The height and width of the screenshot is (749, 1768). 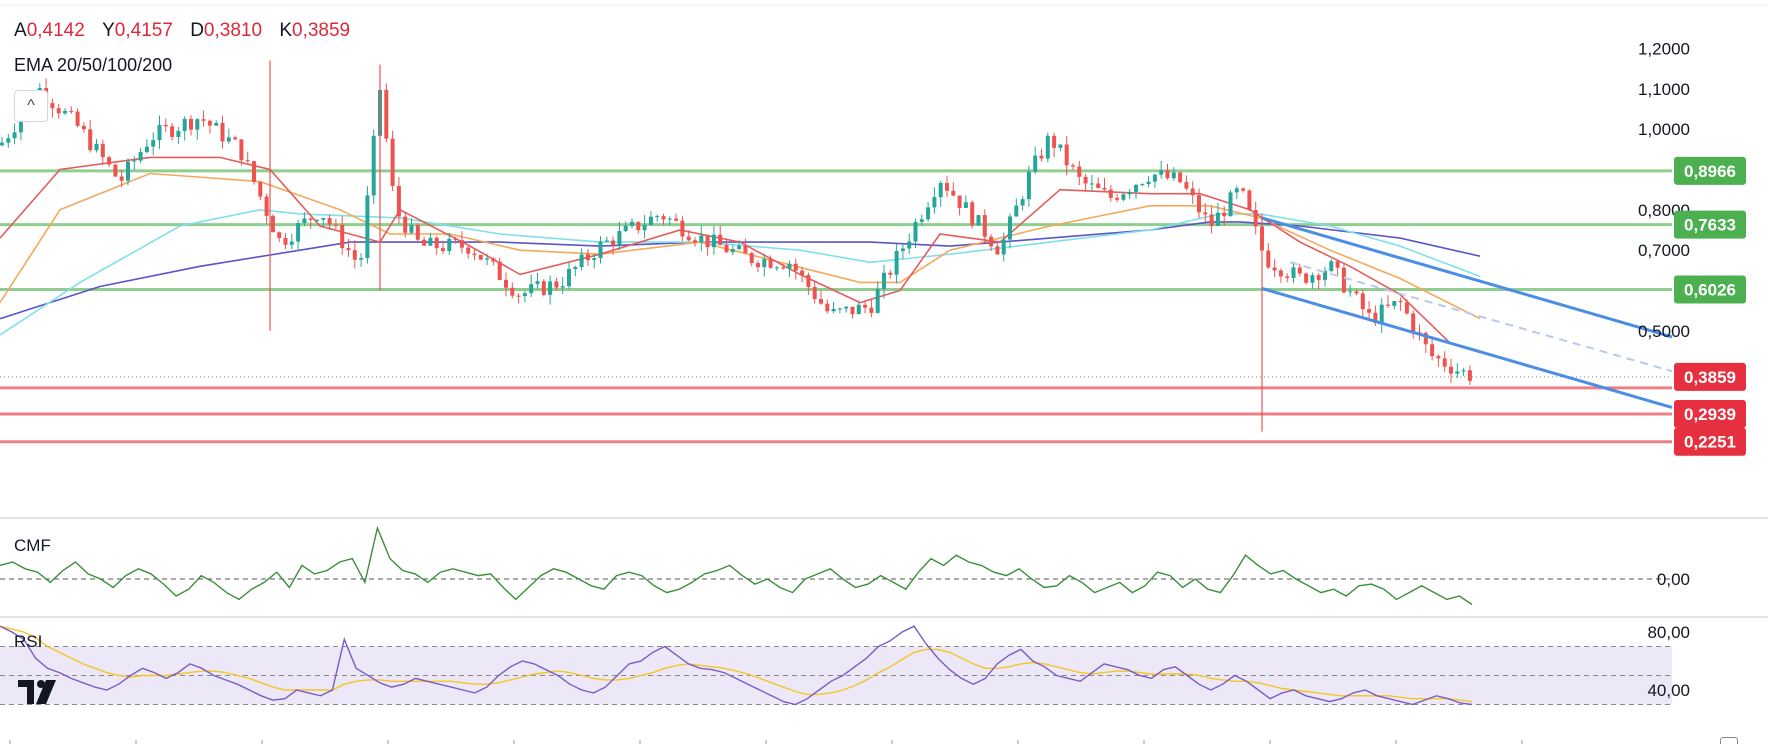 I want to click on channel-lower-line, so click(x=1467, y=348).